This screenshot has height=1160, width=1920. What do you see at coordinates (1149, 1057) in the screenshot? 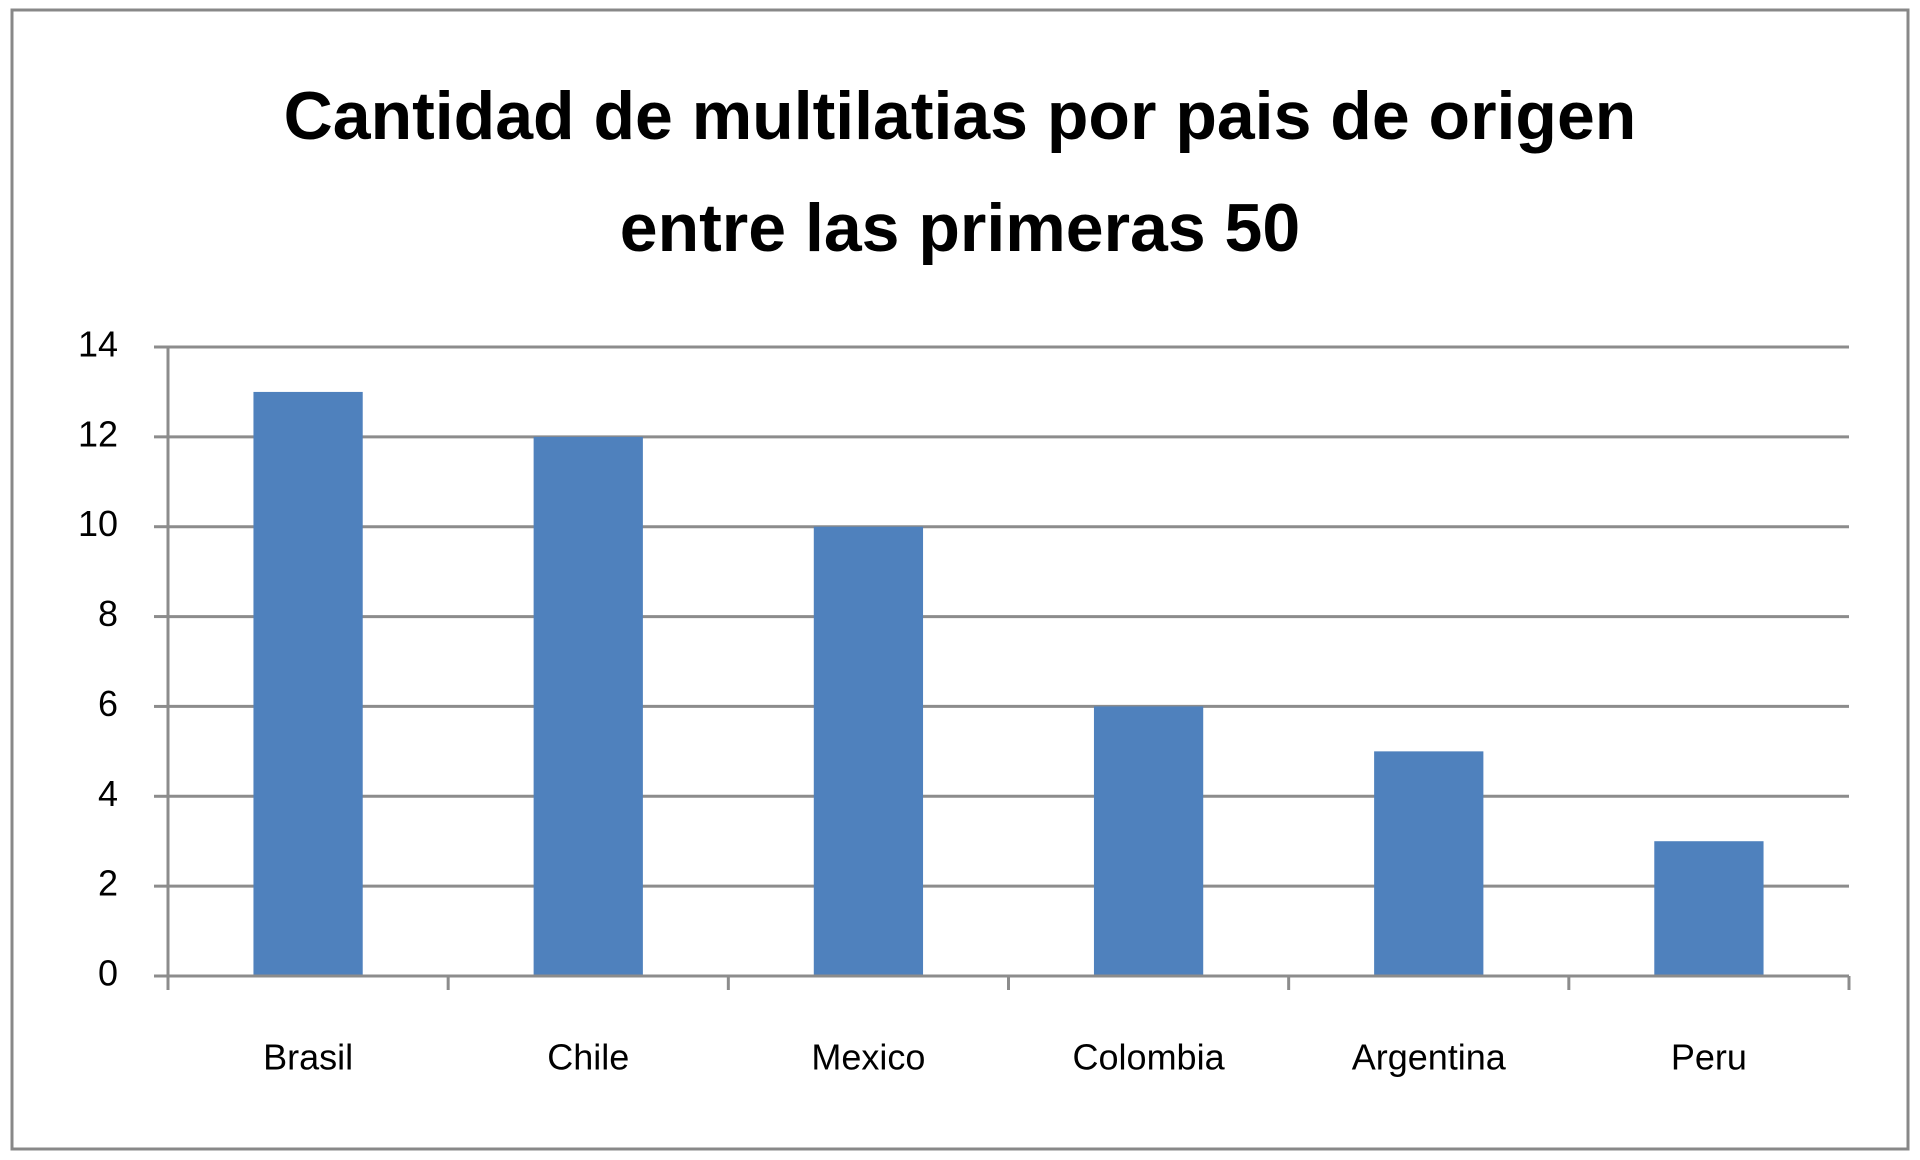
I see `x-tick-label: Colombia` at bounding box center [1149, 1057].